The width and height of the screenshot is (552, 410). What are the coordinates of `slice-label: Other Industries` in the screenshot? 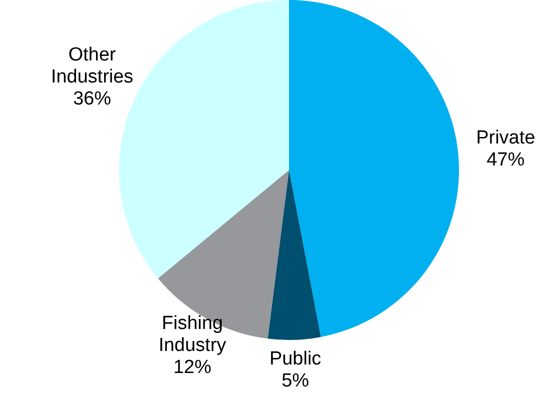 It's located at (92, 66).